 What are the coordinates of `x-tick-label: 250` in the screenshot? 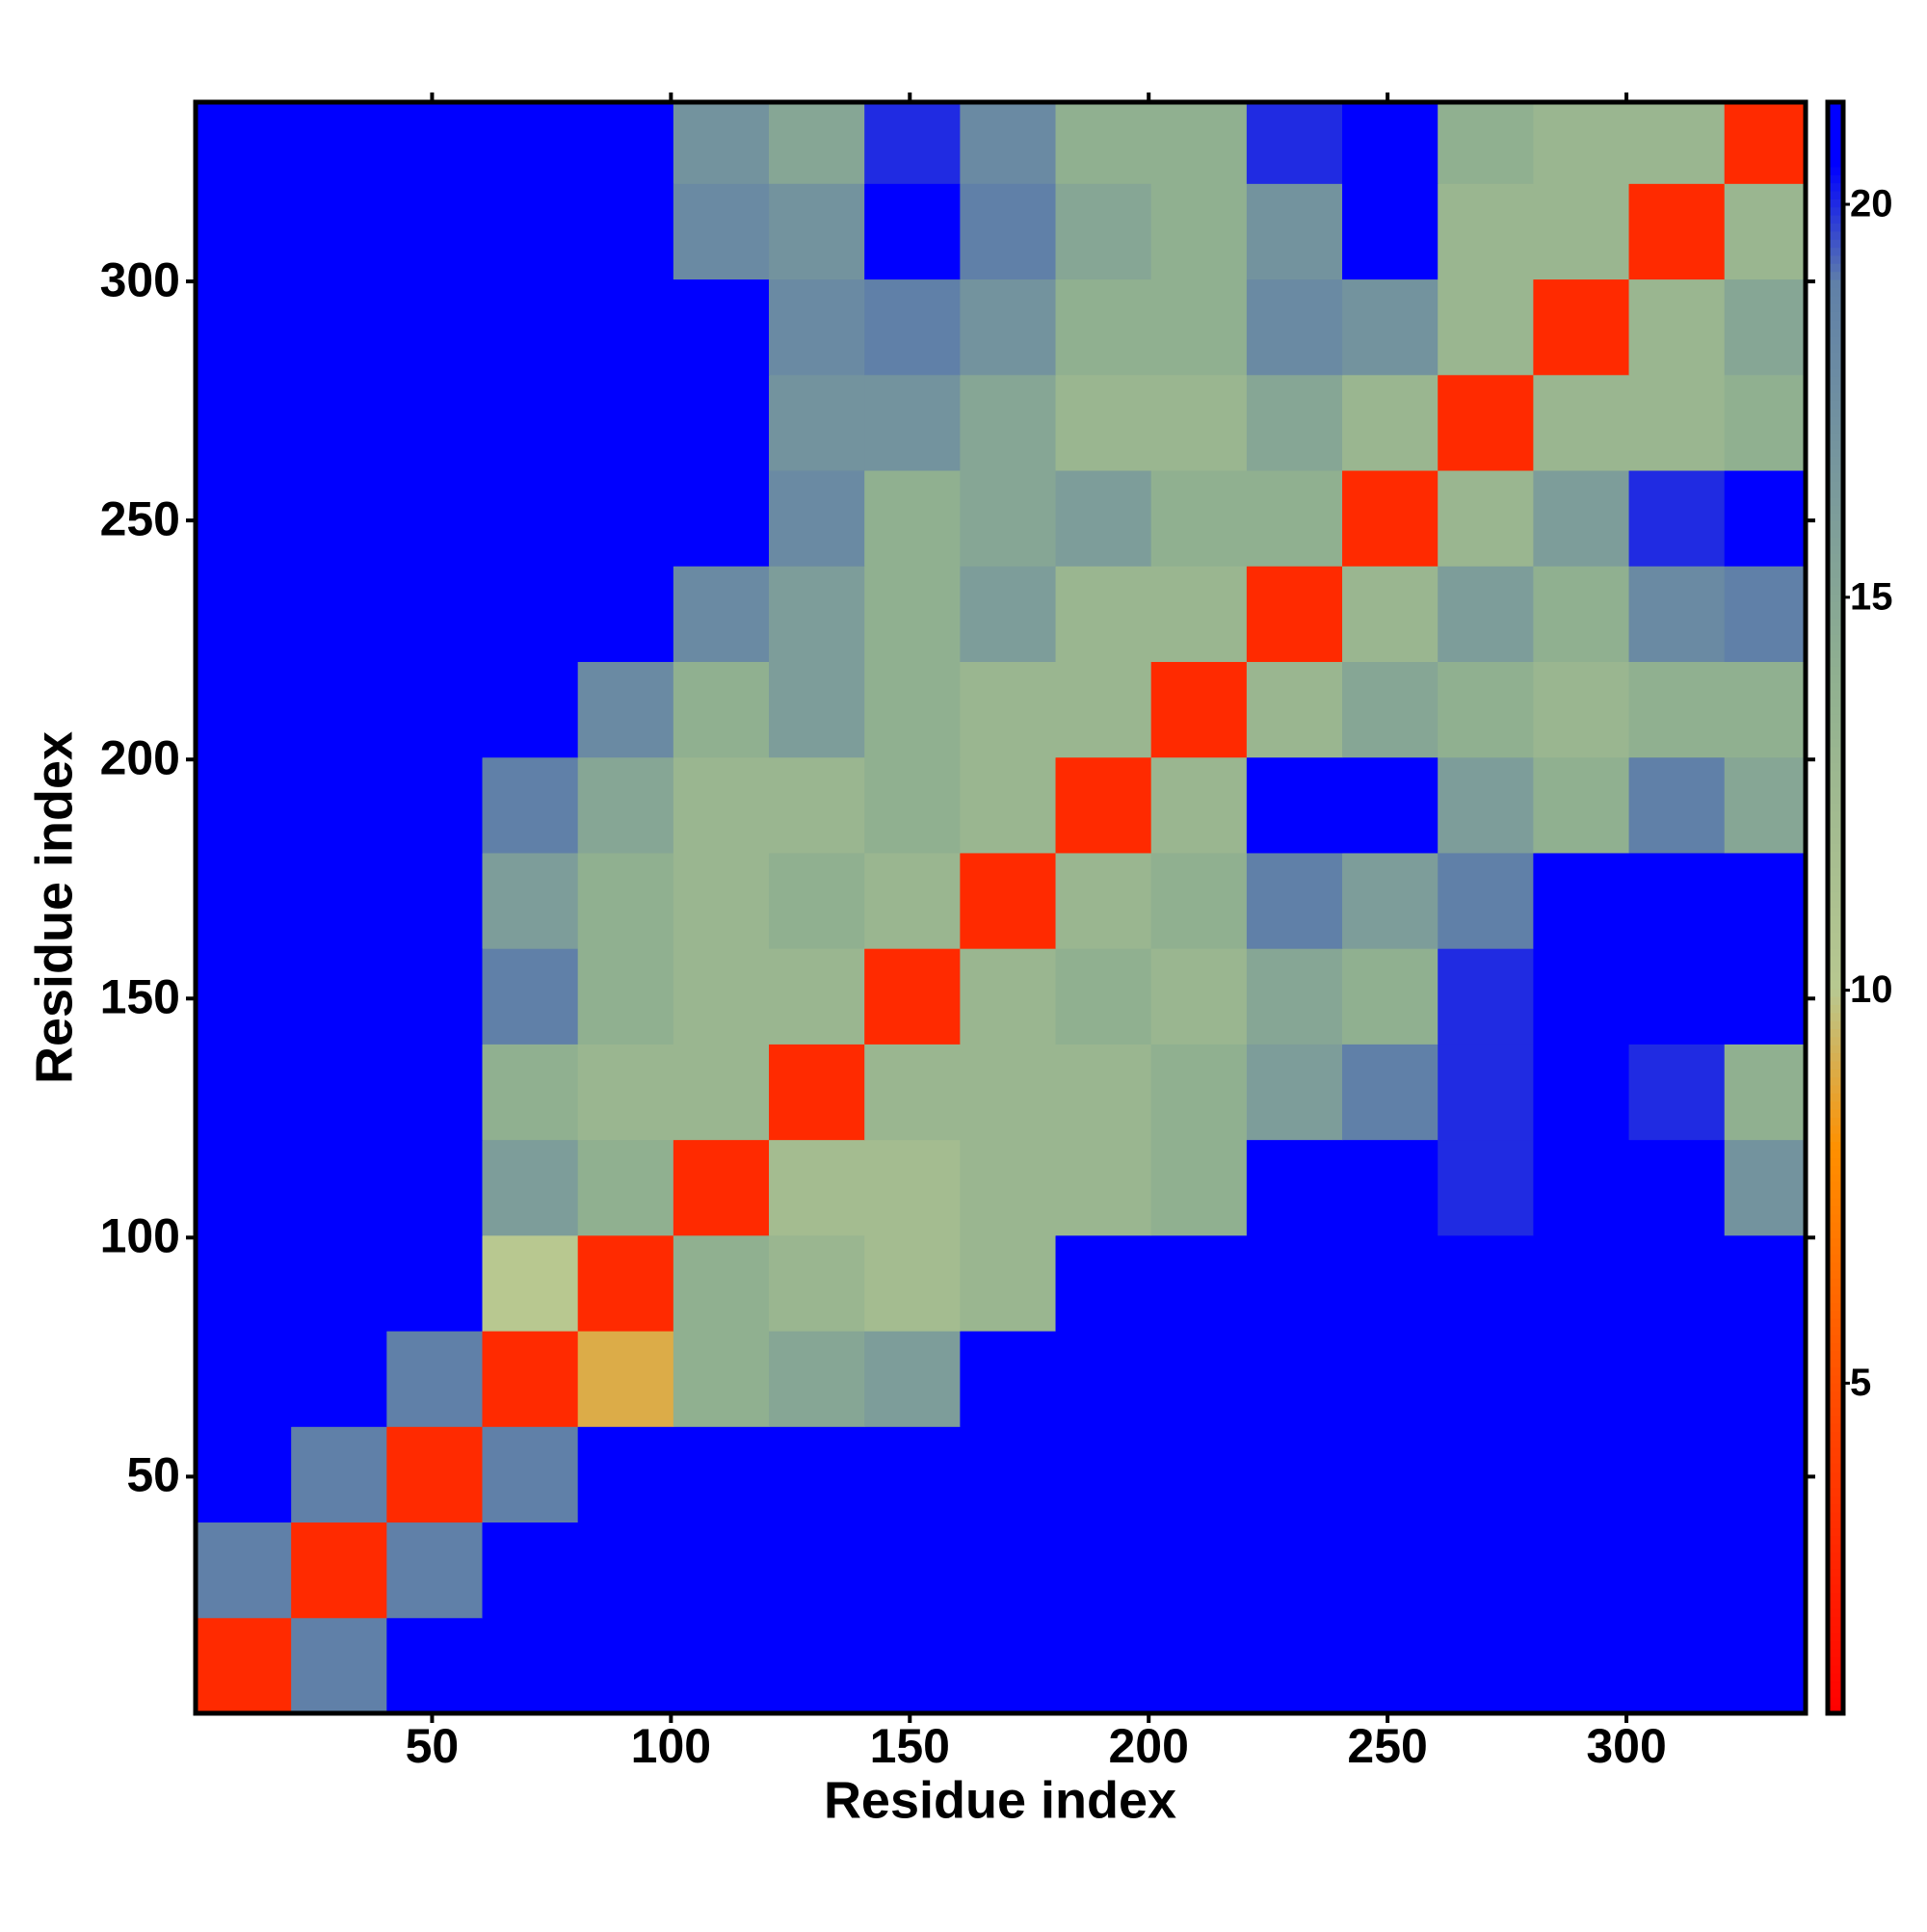 It's located at (1387, 1746).